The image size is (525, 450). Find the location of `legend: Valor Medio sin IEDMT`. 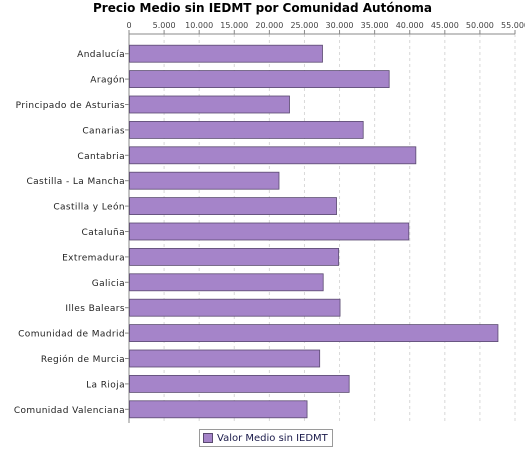

legend: Valor Medio sin IEDMT is located at coordinates (266, 438).